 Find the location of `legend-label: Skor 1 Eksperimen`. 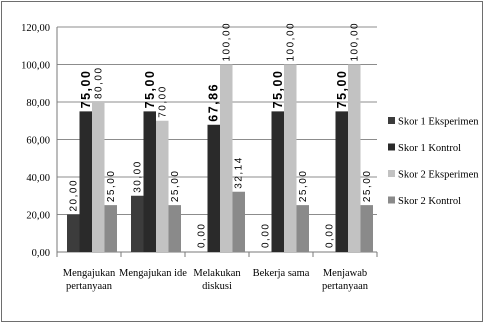

legend-label: Skor 1 Eksperimen is located at coordinates (438, 122).